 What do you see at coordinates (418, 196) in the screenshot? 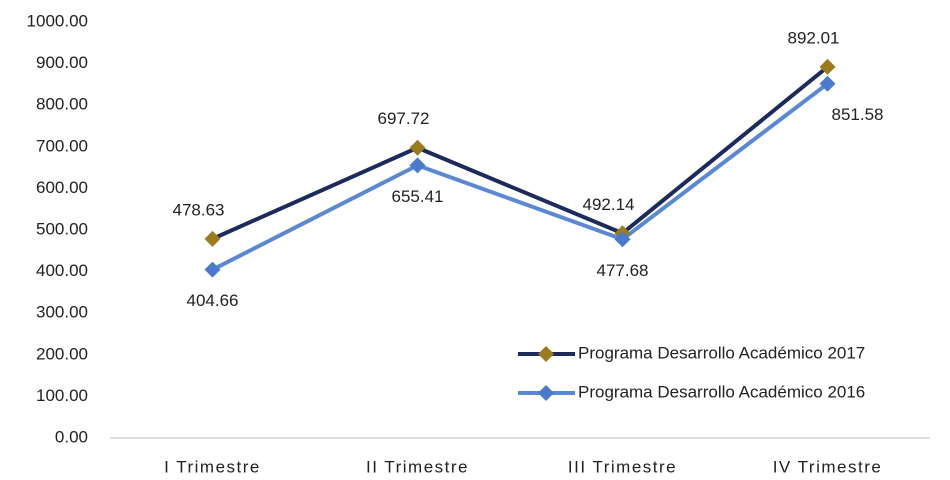
I see `data-label: 655.41` at bounding box center [418, 196].